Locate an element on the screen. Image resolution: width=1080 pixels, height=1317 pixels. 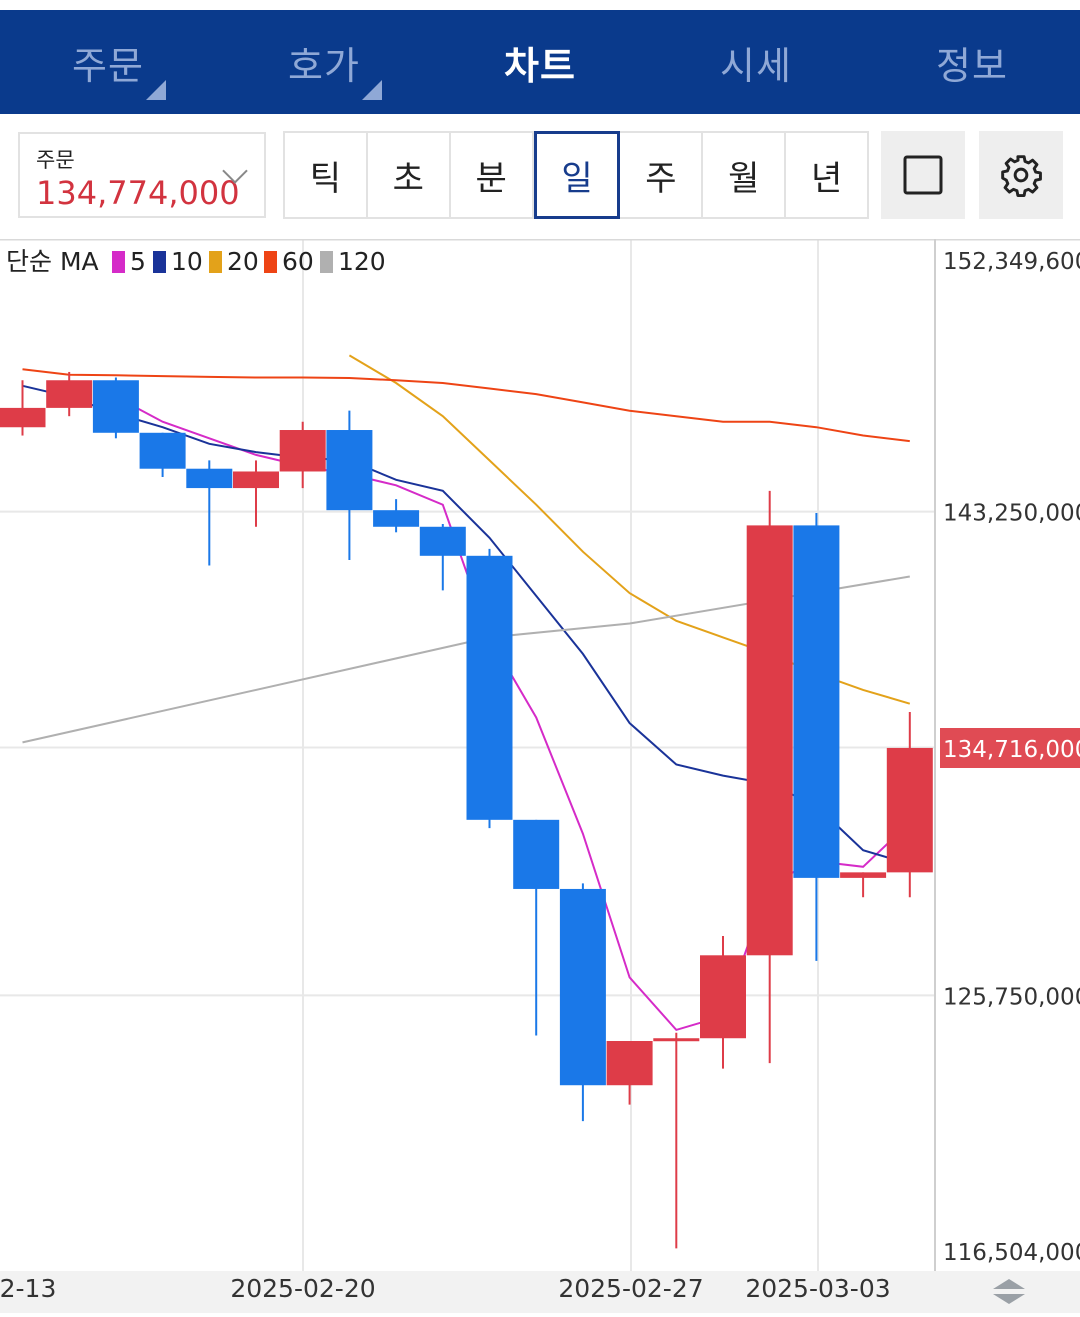
period-button: 월 is located at coordinates (745, 175).